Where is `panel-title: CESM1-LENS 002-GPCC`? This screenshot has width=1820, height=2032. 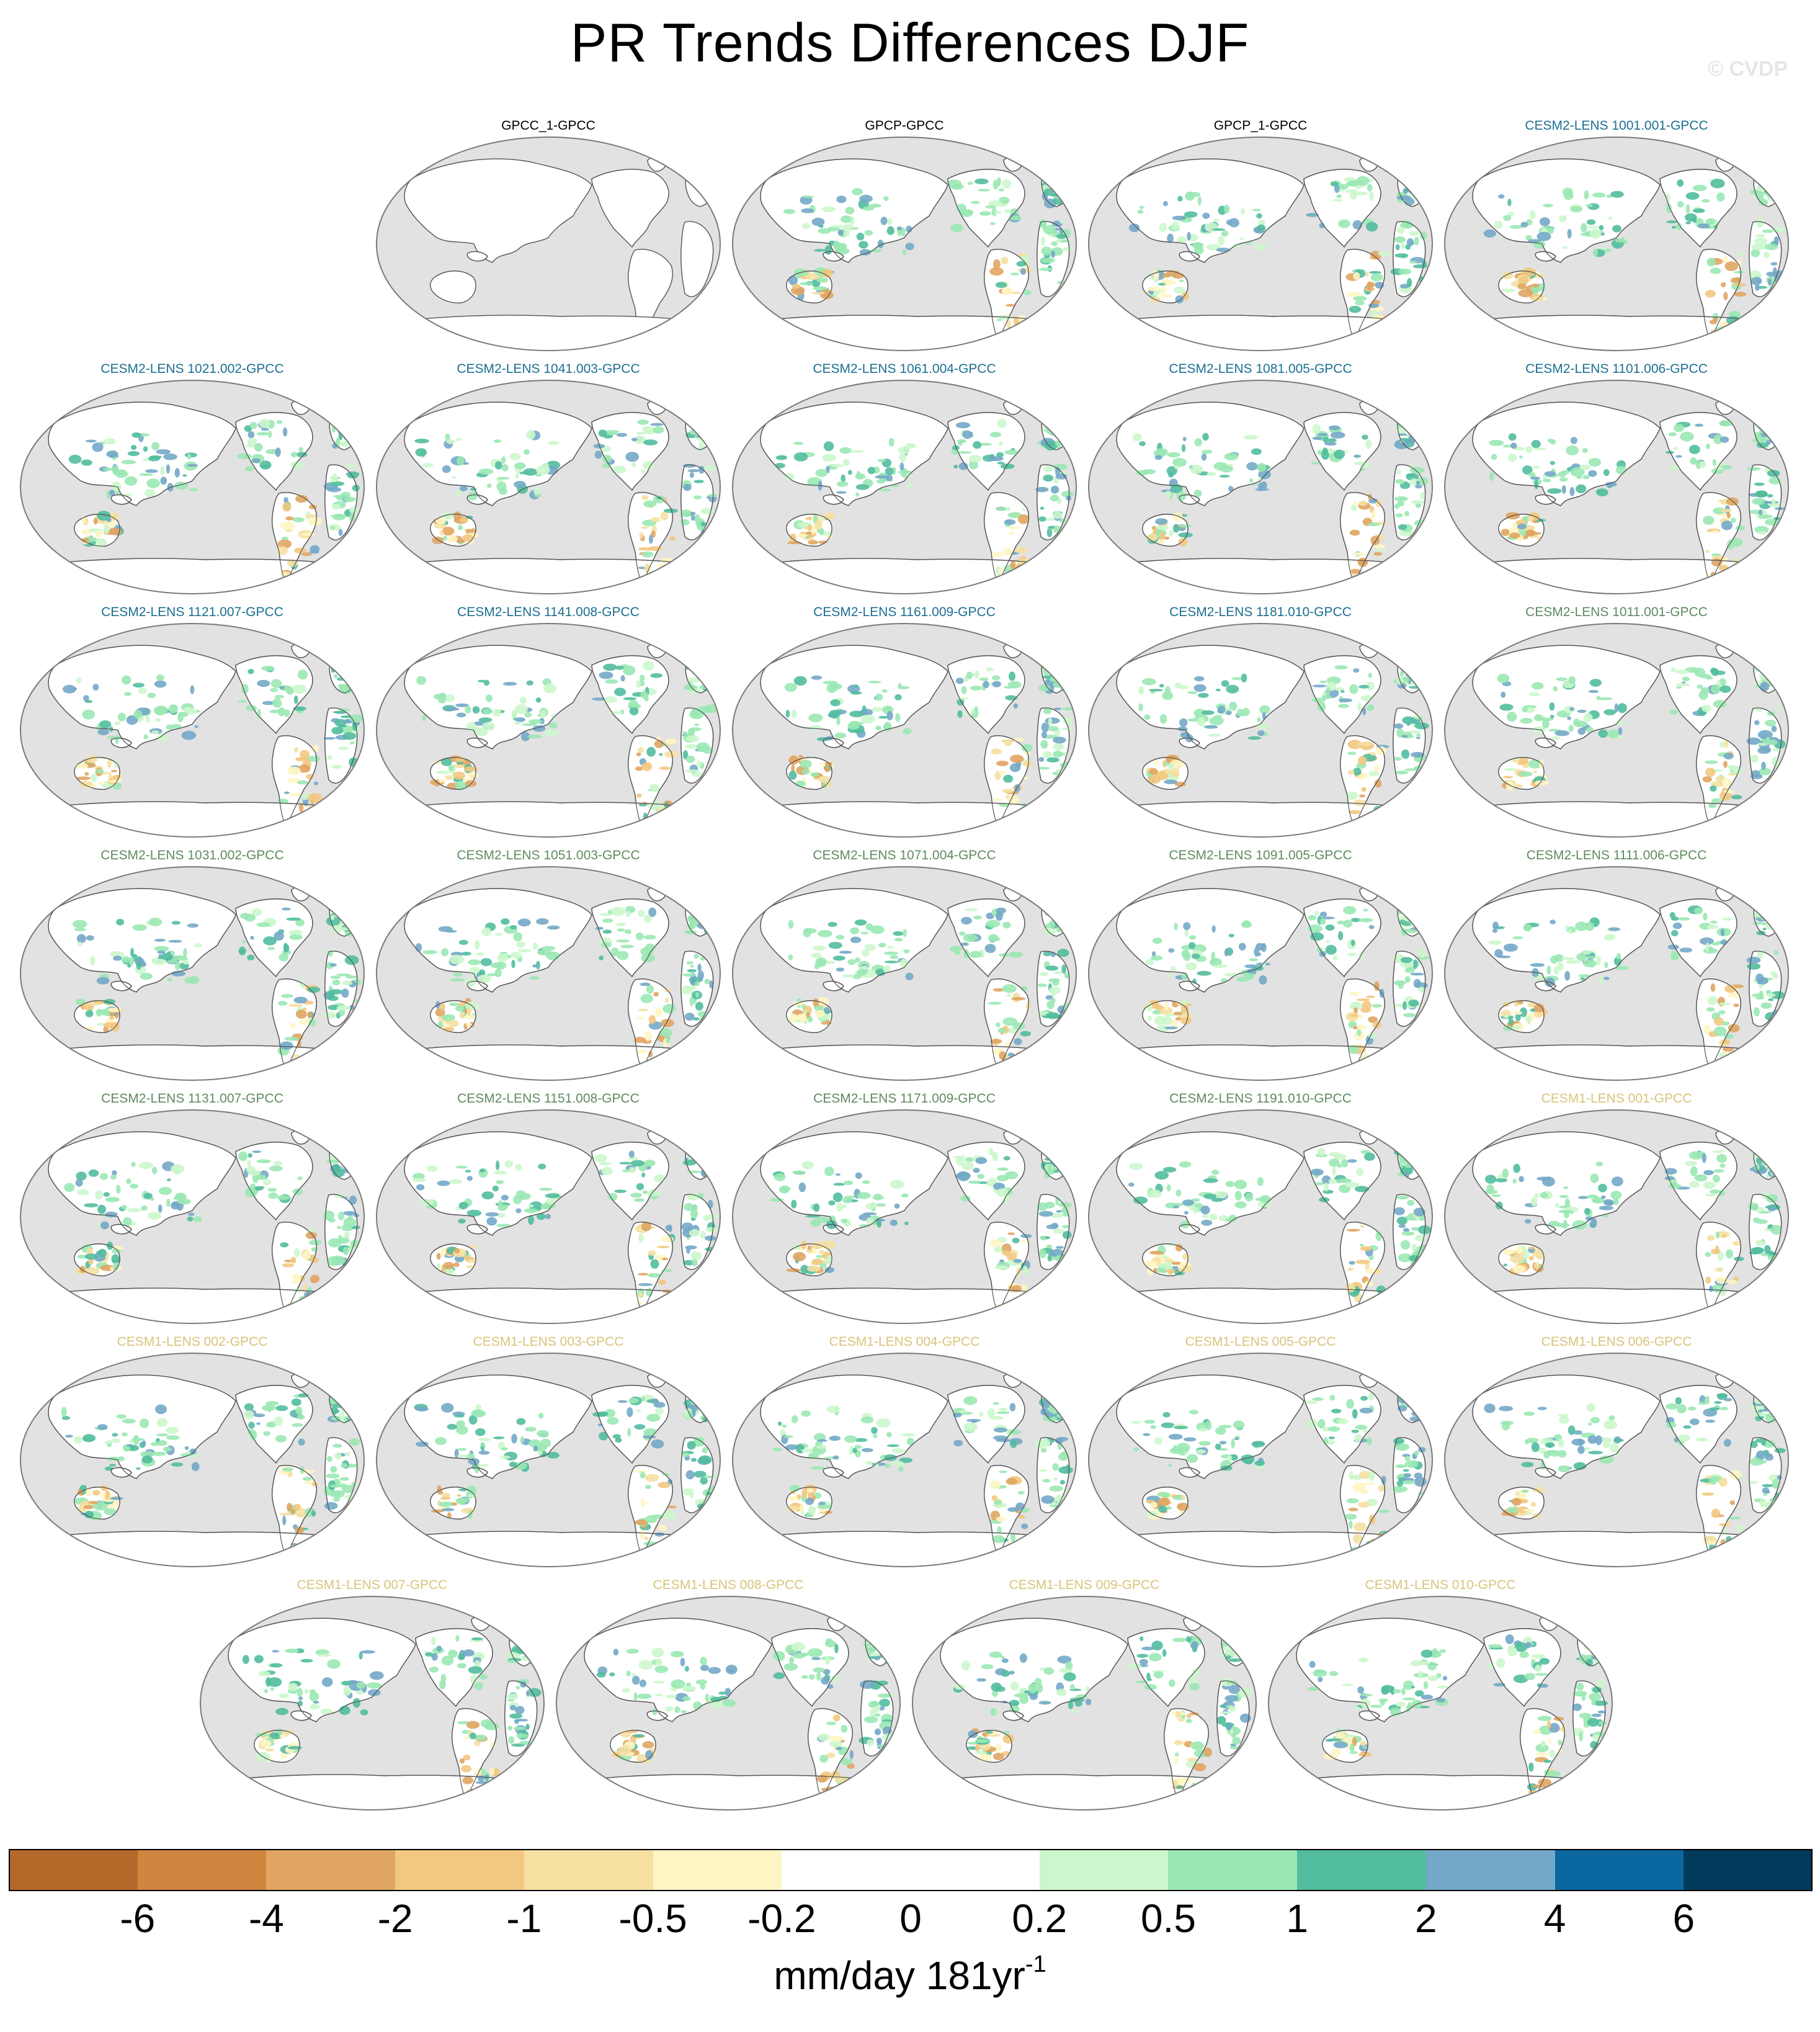
panel-title: CESM1-LENS 002-GPCC is located at coordinates (192, 1342).